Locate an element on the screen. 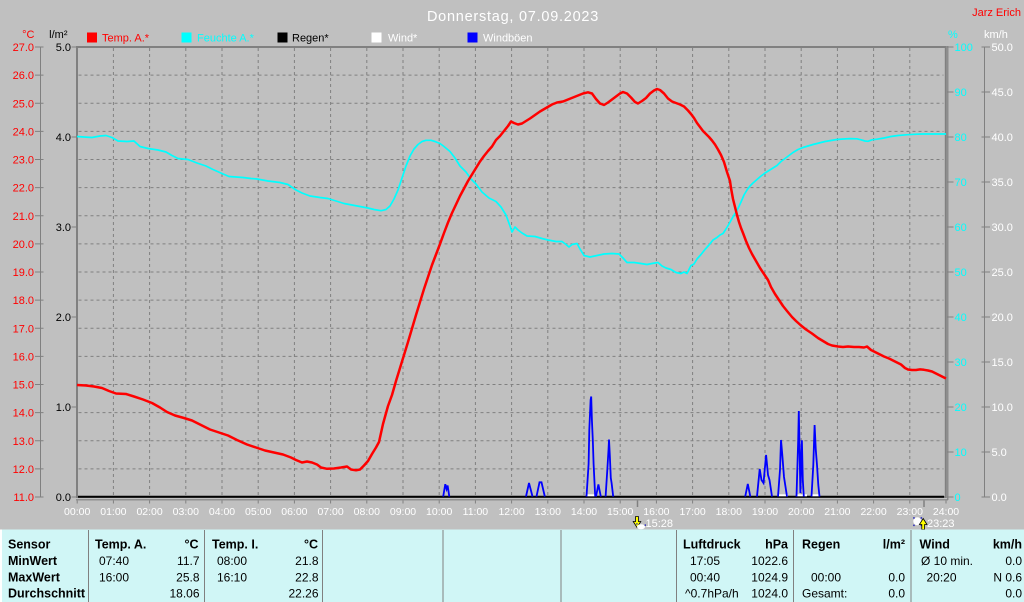 This screenshot has width=1024, height=602. svg-text: 21.8 is located at coordinates (307, 561).